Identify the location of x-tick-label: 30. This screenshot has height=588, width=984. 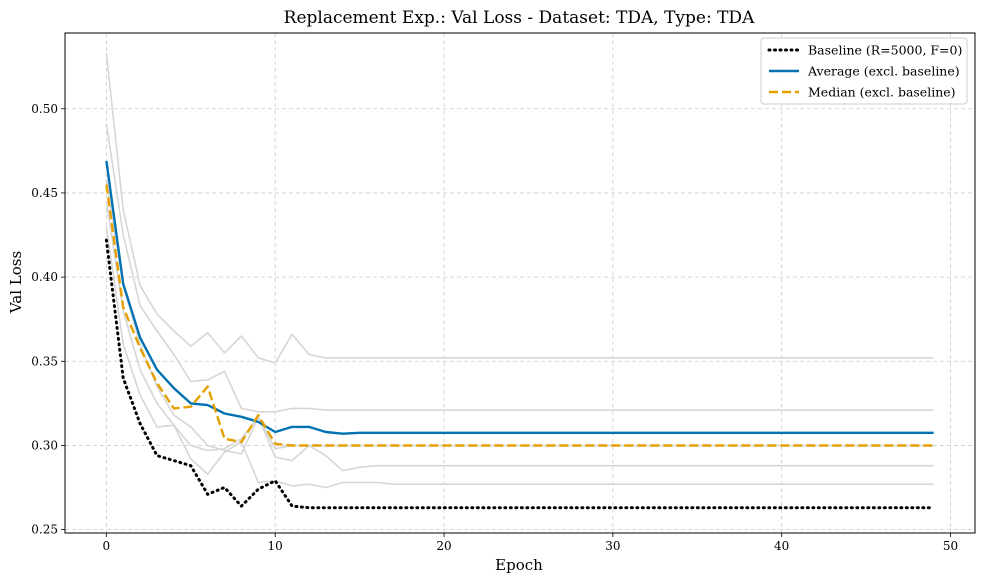
(612, 546).